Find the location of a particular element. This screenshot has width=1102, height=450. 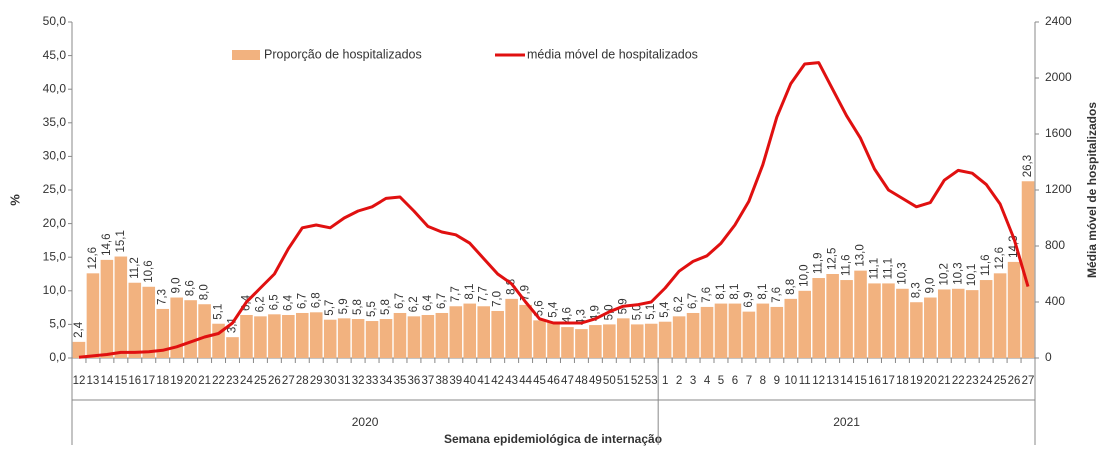

y2-axis-title: Média móvel de hospitalizados is located at coordinates (1092, 190).